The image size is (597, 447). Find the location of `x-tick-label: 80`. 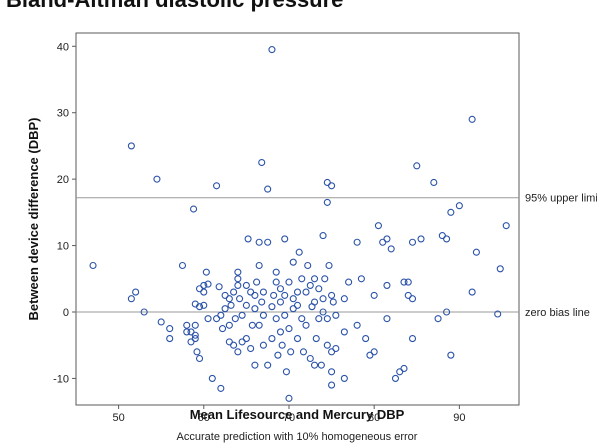

x-tick-label: 80 is located at coordinates (374, 418).